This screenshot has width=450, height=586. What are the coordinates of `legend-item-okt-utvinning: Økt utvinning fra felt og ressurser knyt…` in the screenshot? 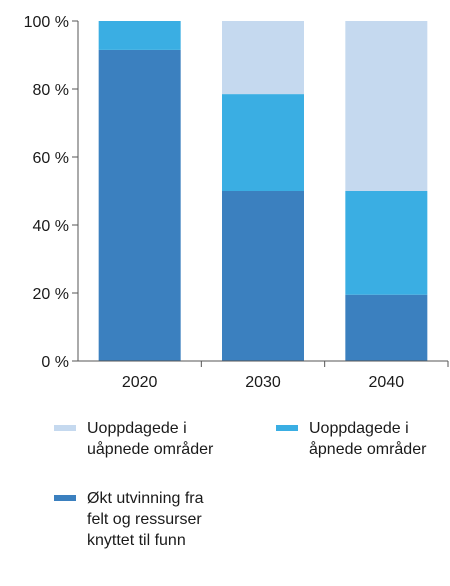 It's located at (154, 525).